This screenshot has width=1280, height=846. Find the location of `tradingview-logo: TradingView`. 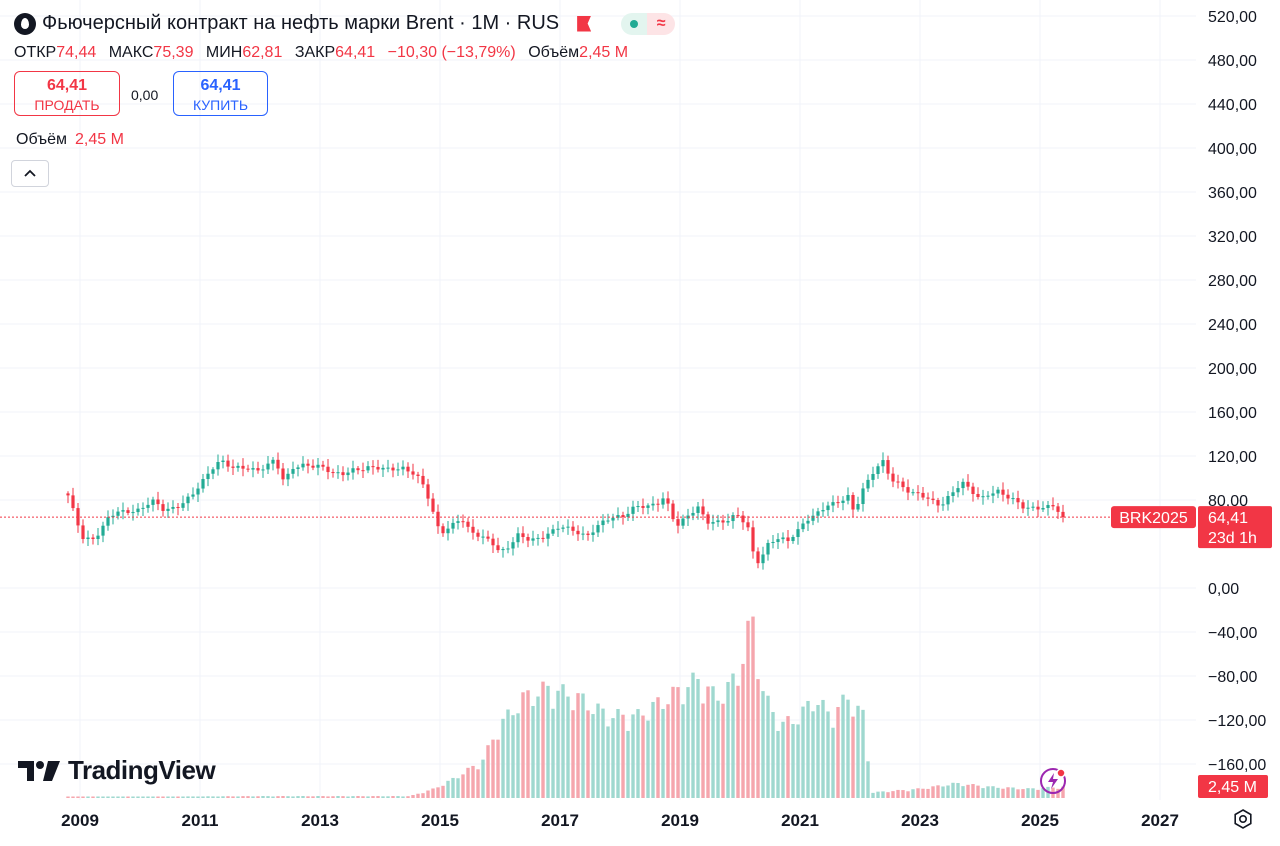

tradingview-logo: TradingView is located at coordinates (117, 770).